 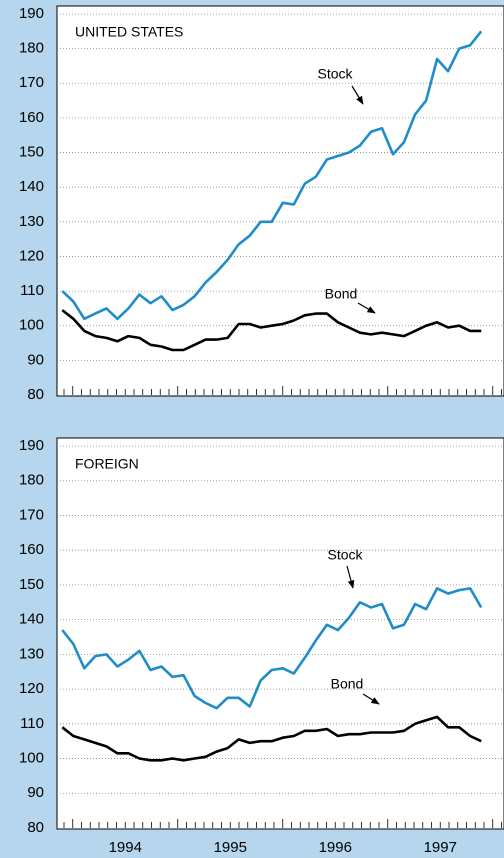 I want to click on x-tick-label: 1994, so click(x=125, y=847).